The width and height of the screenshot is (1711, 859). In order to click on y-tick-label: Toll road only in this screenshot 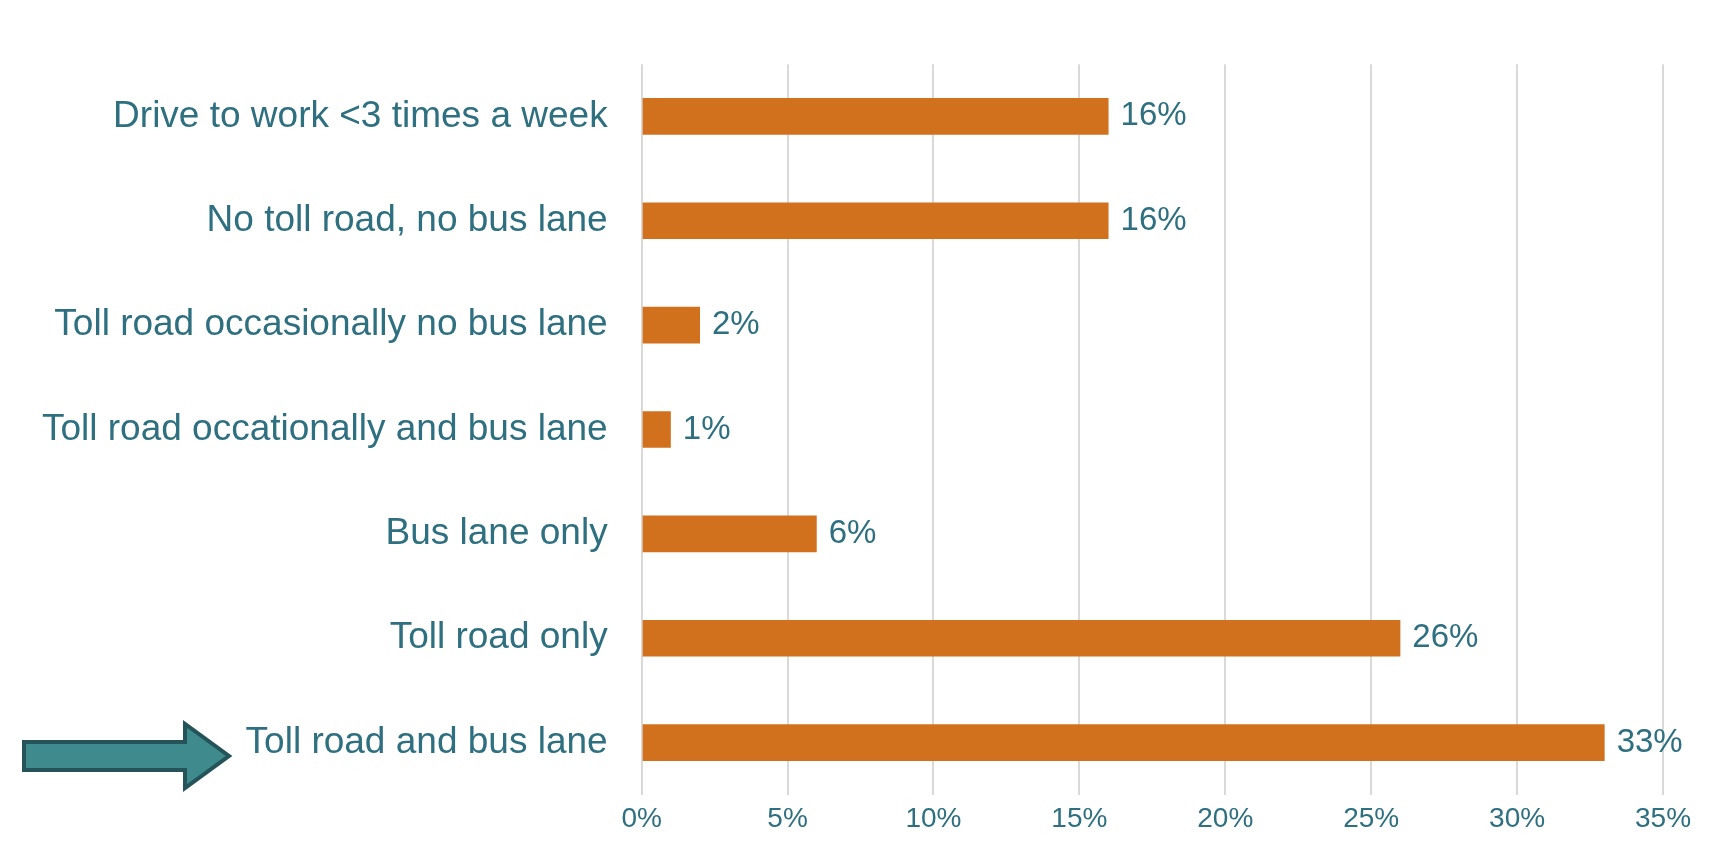, I will do `click(499, 636)`.